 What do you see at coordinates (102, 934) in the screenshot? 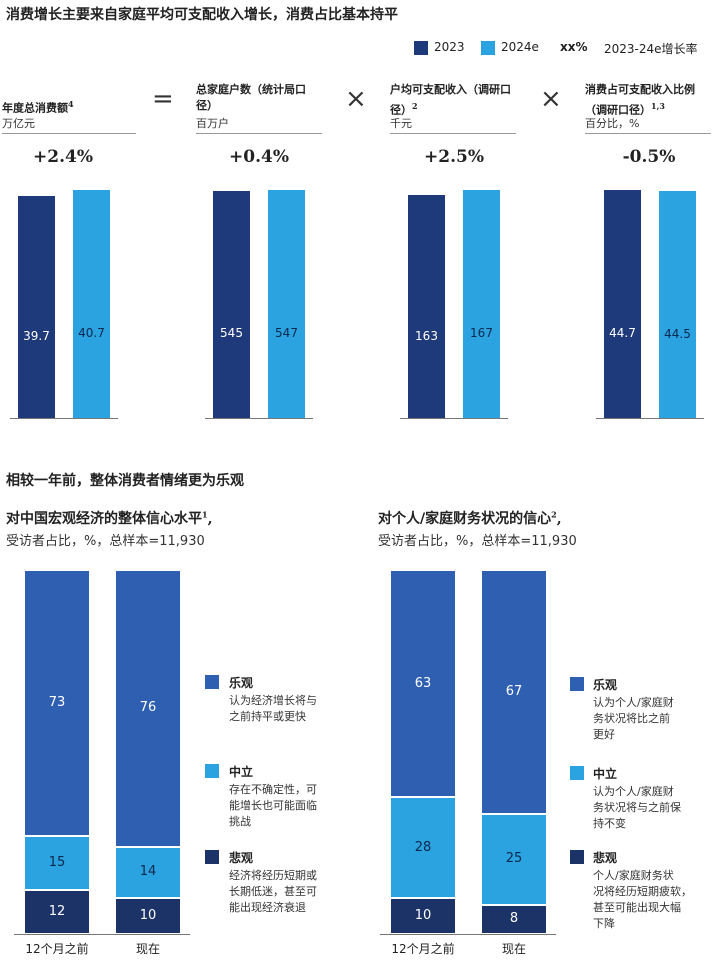
I see `macro-chart-axis` at bounding box center [102, 934].